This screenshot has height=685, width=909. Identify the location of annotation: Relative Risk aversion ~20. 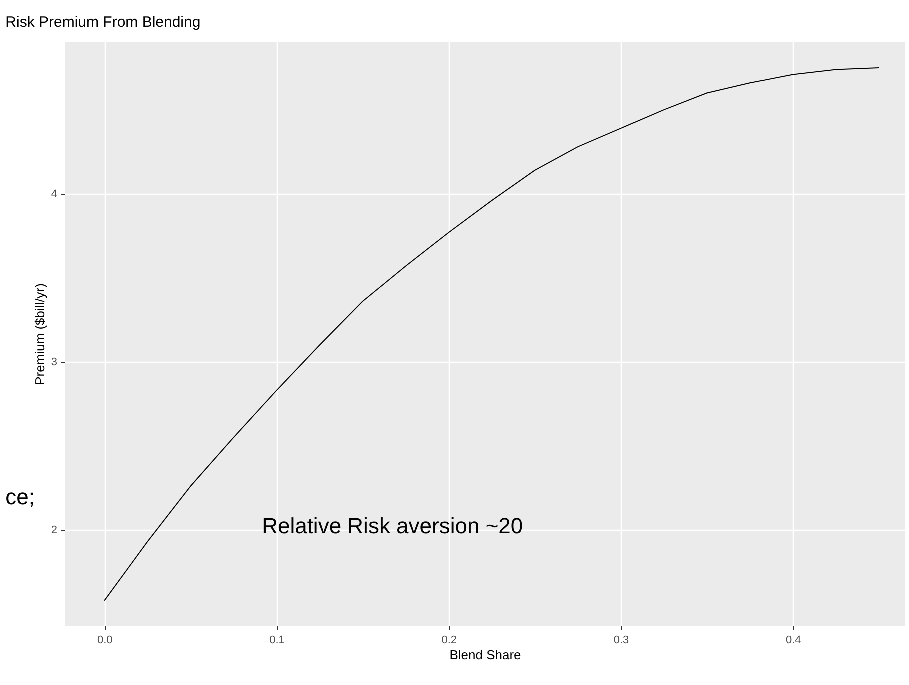
(393, 526).